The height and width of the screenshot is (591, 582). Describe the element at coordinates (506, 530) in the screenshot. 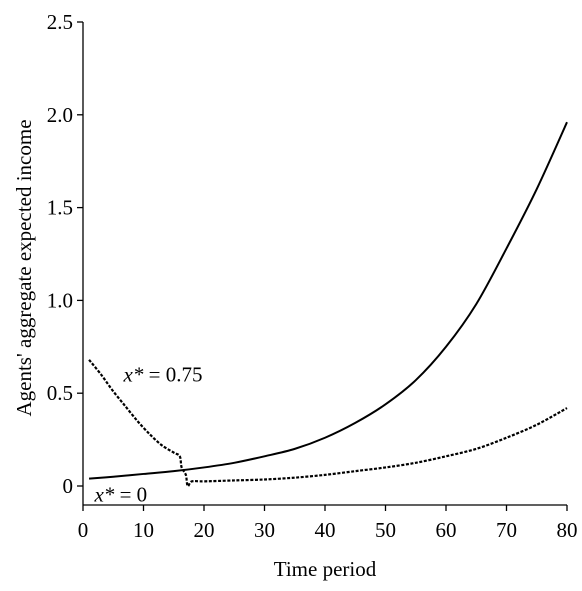

I see `x-tick-label: 70` at that location.